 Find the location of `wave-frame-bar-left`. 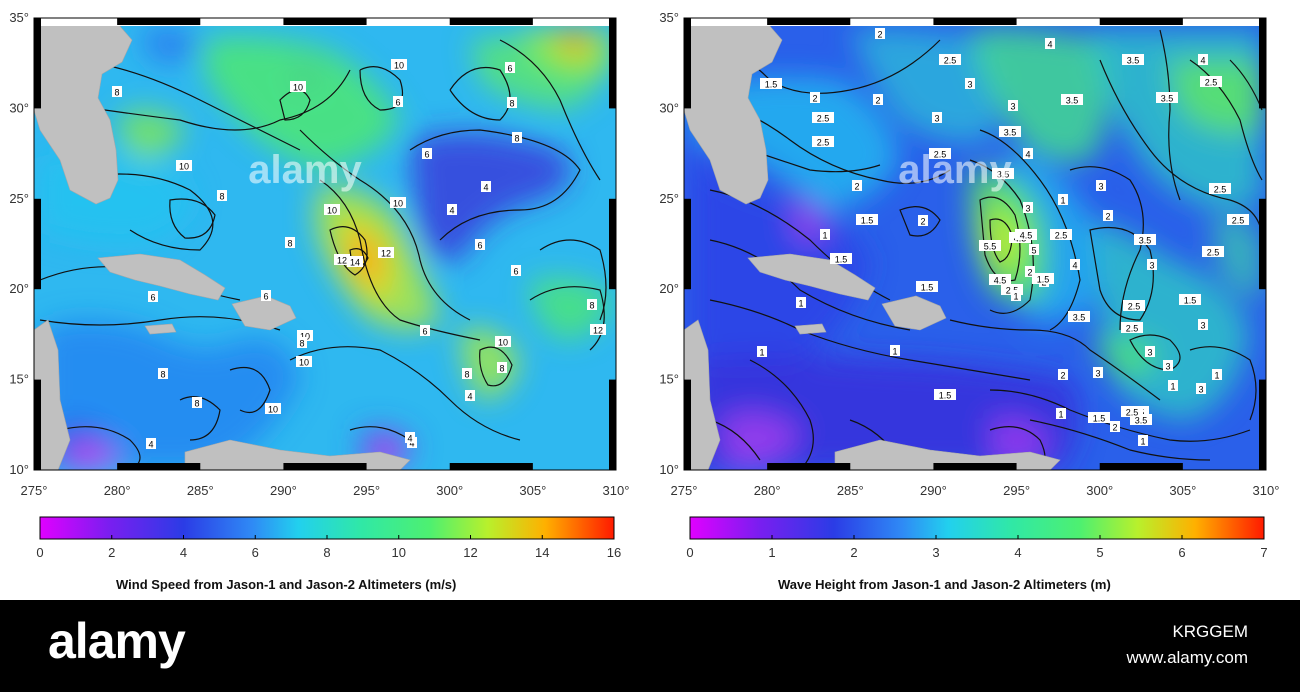

wave-frame-bar-left is located at coordinates (687, 244).